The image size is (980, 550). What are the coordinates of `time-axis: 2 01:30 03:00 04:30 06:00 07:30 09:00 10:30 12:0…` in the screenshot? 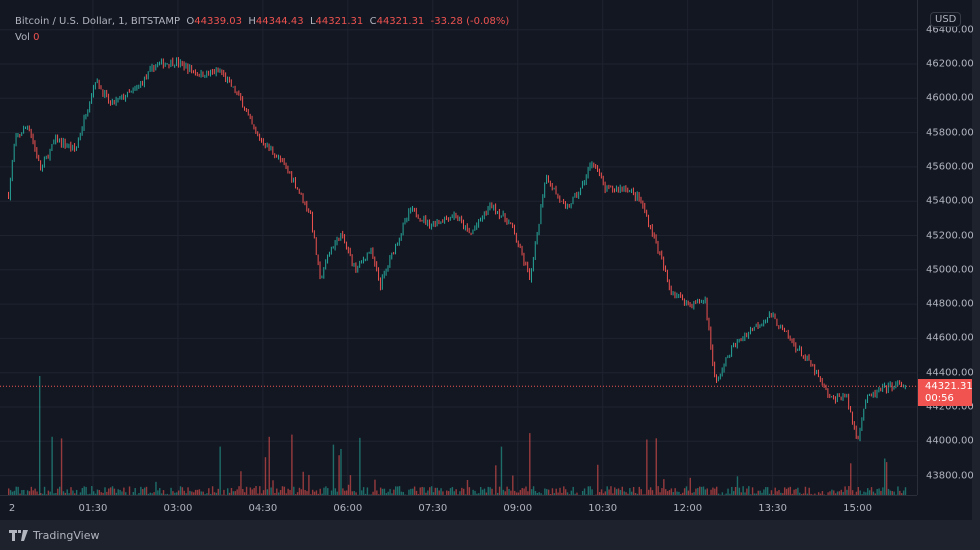 It's located at (458, 507).